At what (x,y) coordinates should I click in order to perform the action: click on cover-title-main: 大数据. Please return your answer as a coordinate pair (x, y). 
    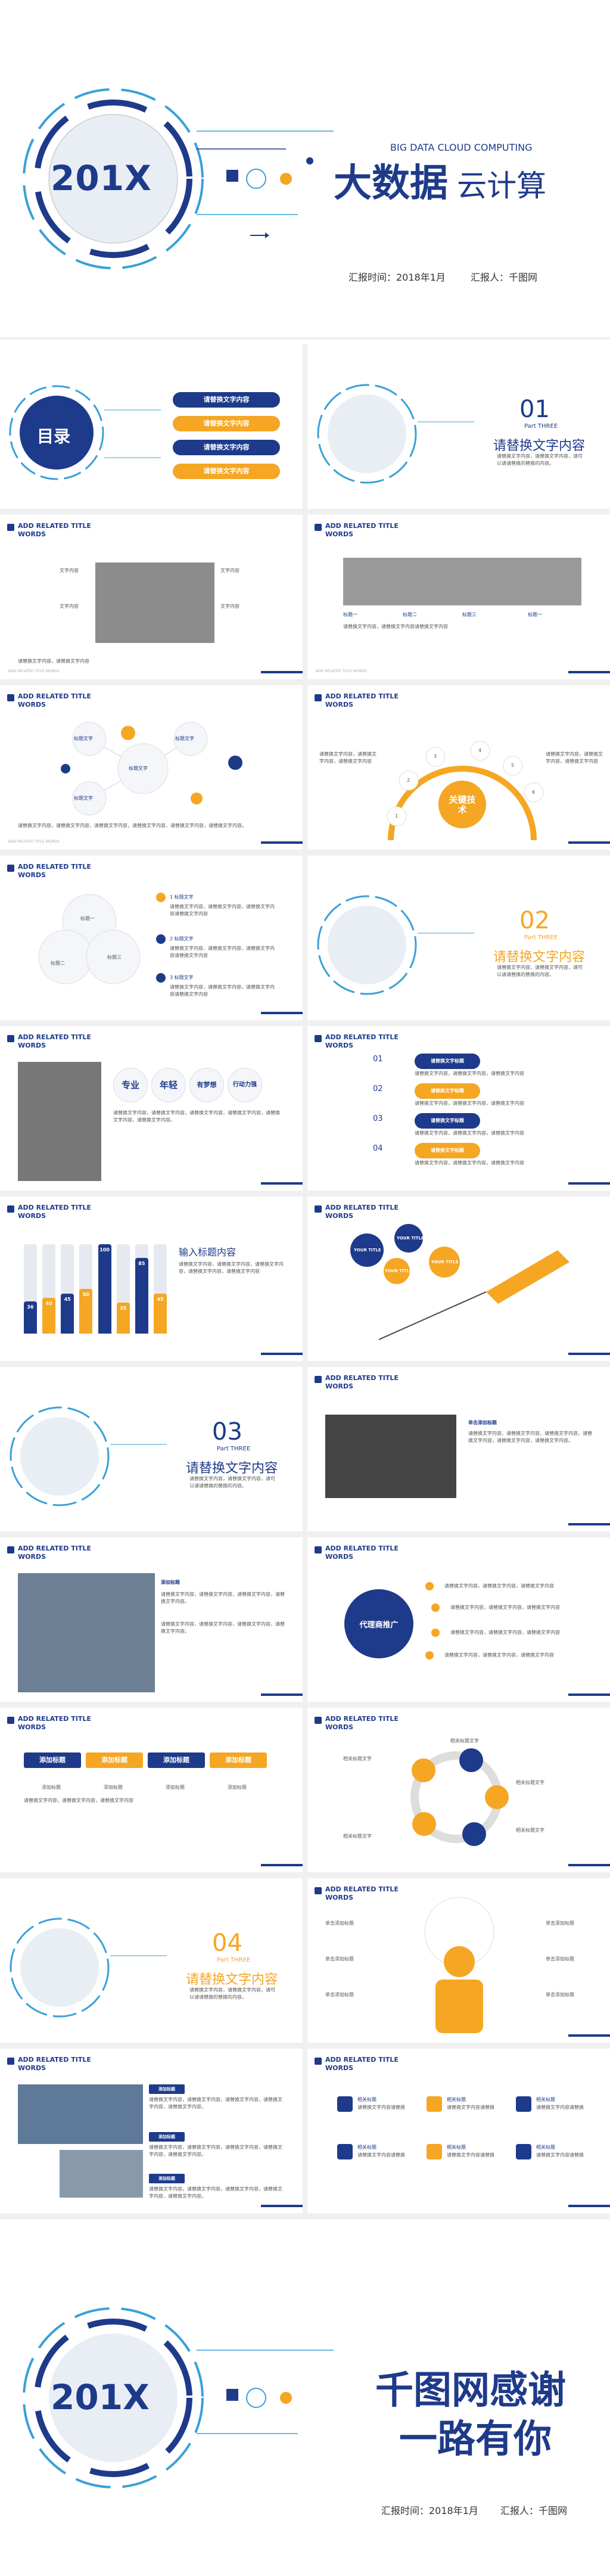
    Looking at the image, I should click on (391, 183).